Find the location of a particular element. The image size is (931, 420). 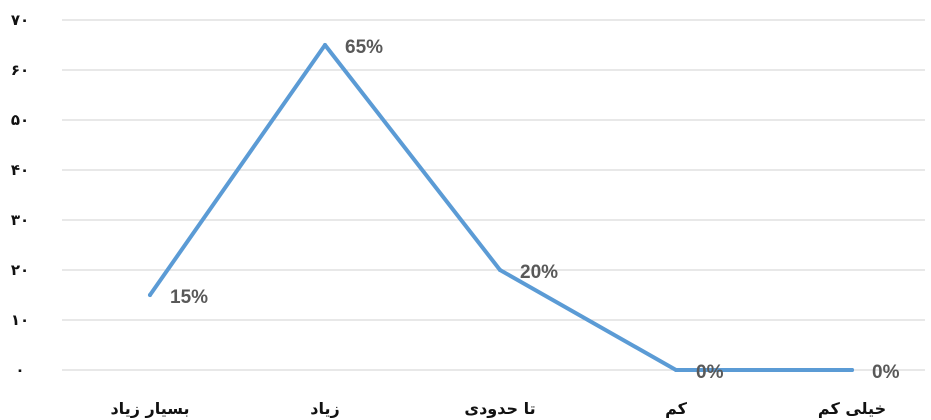

y-tick-label: ۶۰ is located at coordinates (20, 70).